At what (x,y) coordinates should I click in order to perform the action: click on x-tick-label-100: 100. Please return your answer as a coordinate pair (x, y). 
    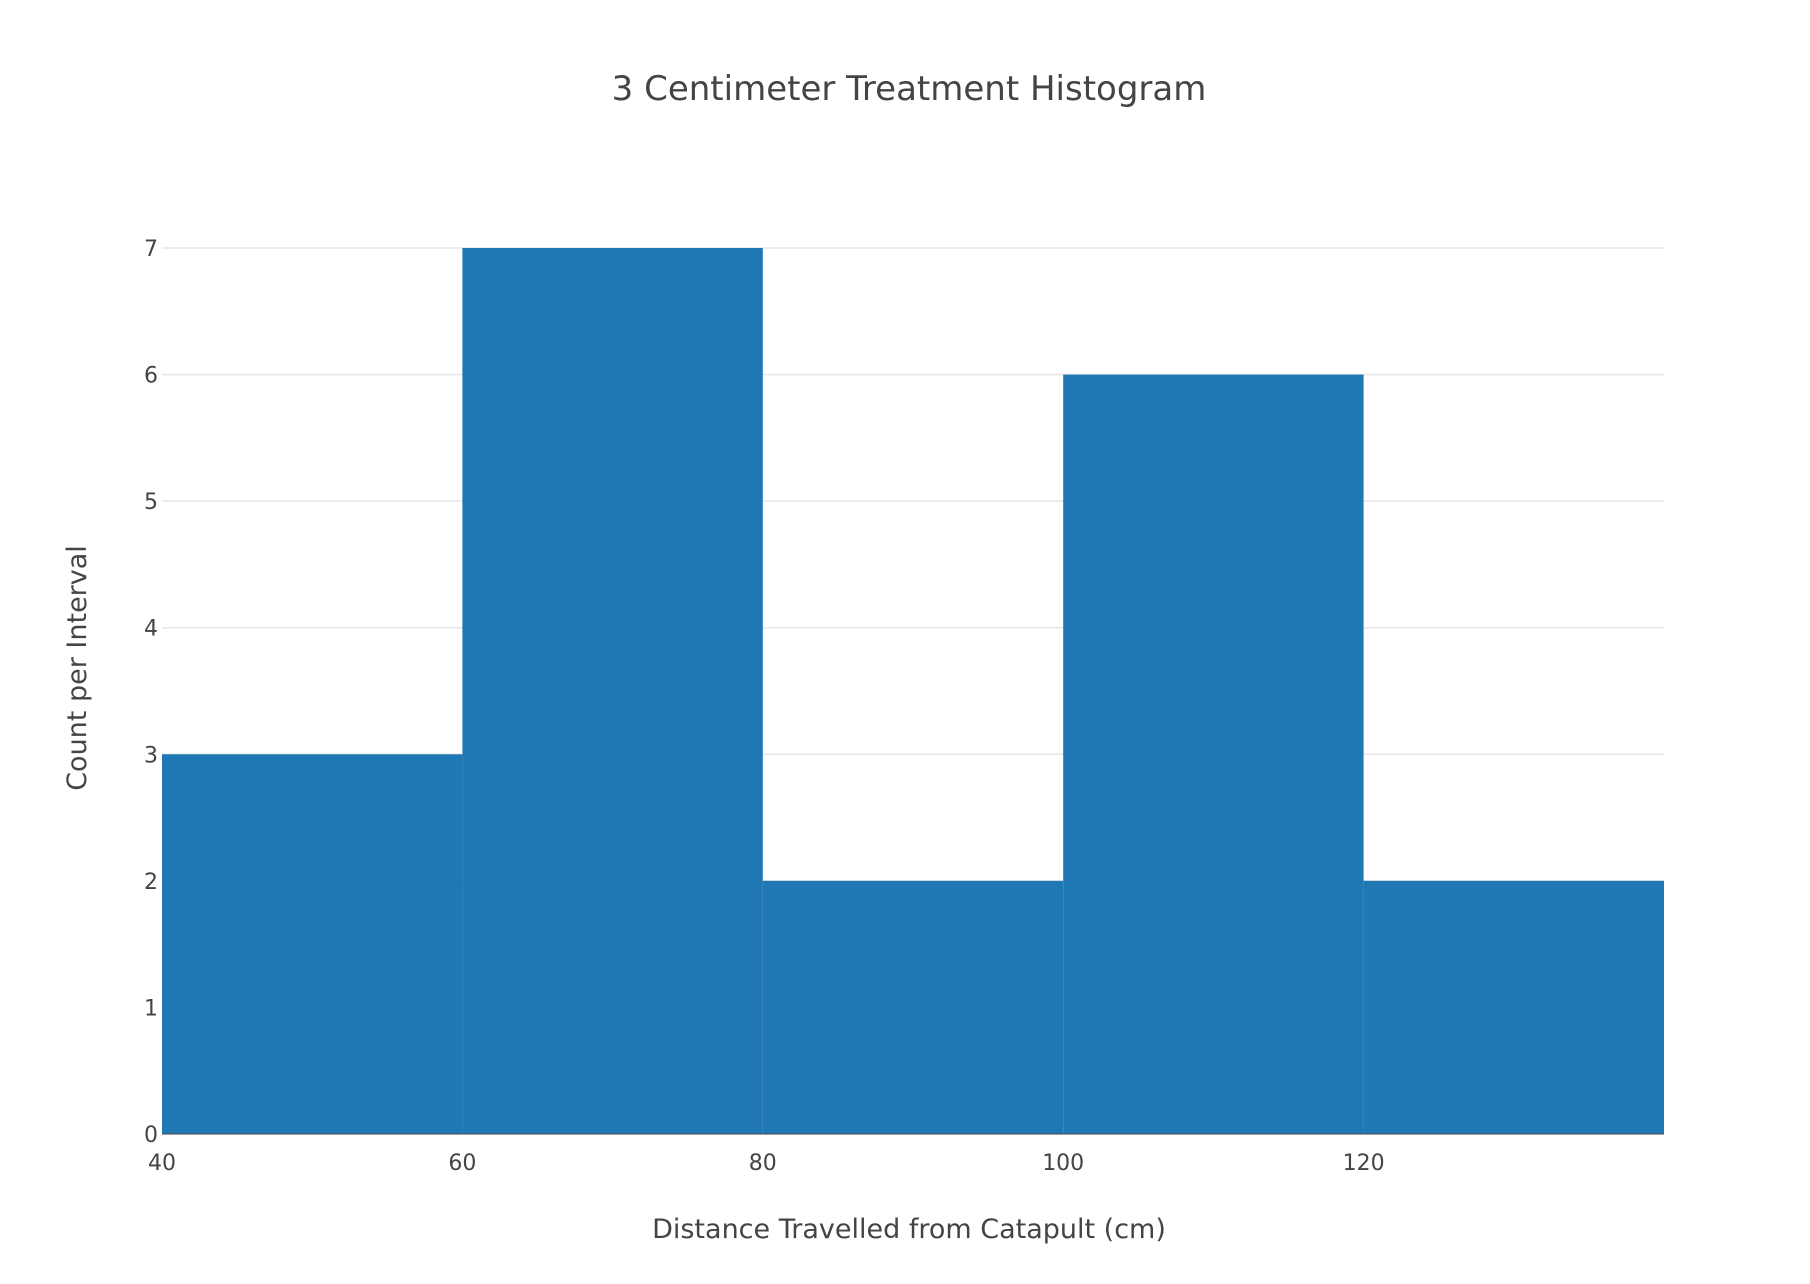
    Looking at the image, I should click on (1063, 1163).